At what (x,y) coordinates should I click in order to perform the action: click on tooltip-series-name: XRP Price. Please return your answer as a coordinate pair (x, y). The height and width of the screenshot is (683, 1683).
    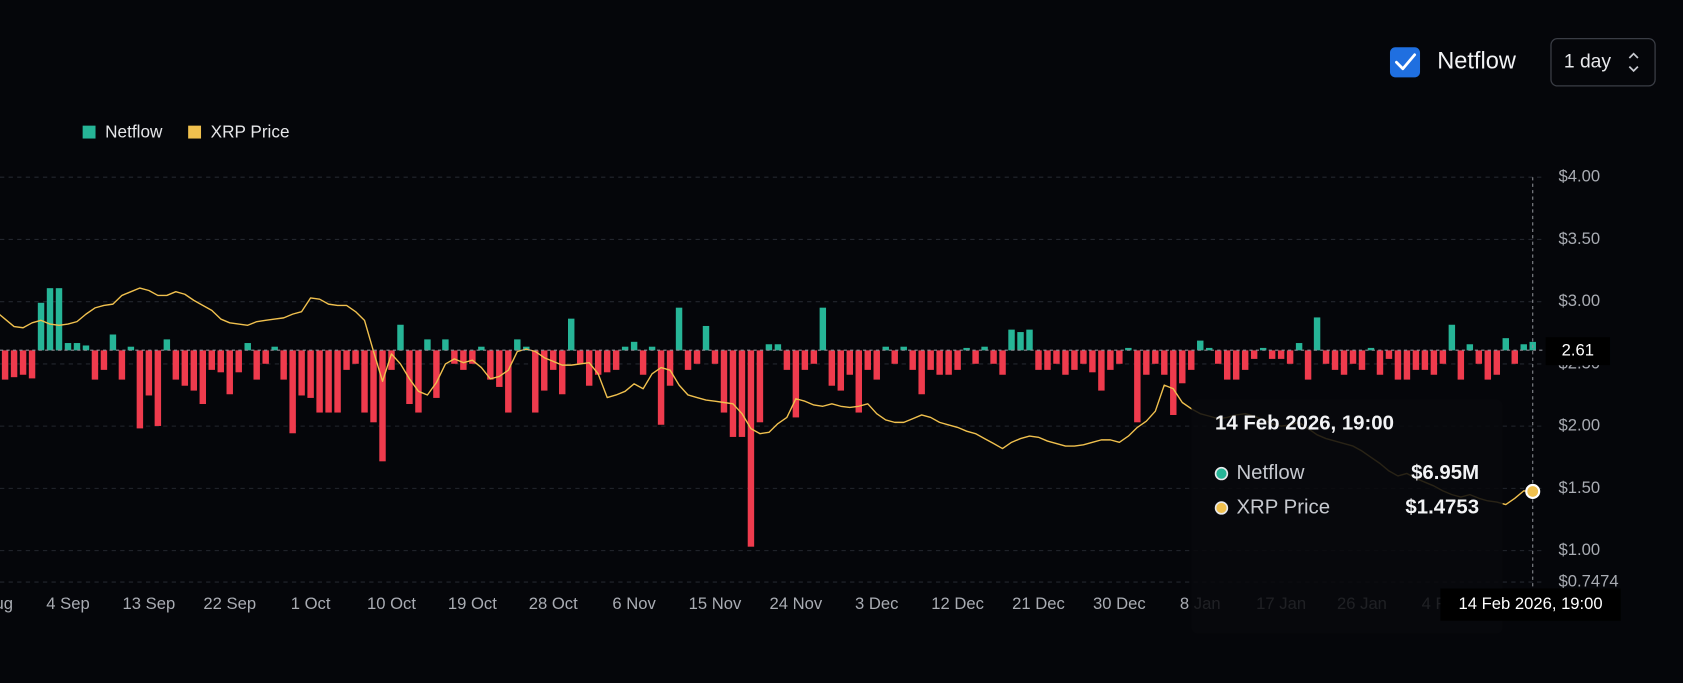
    Looking at the image, I should click on (1283, 507).